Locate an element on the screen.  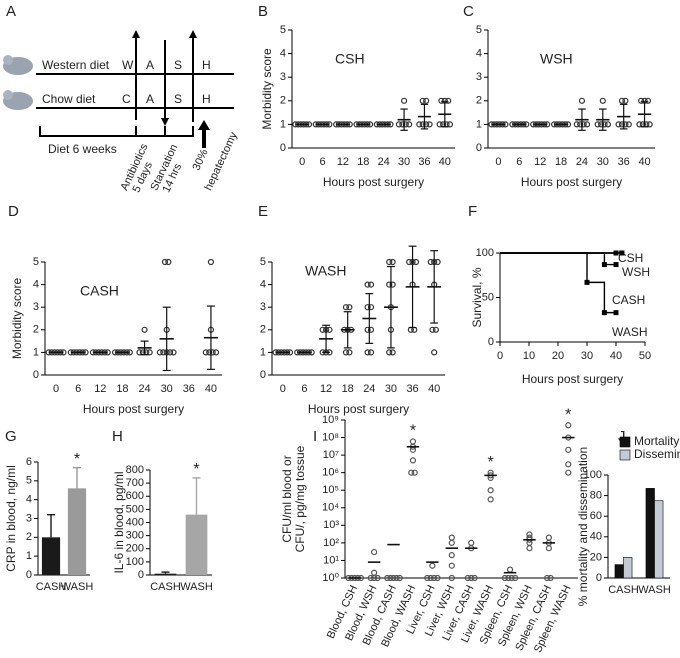
y-axis-label: CRP in blood, ng/ml is located at coordinates (11, 518).